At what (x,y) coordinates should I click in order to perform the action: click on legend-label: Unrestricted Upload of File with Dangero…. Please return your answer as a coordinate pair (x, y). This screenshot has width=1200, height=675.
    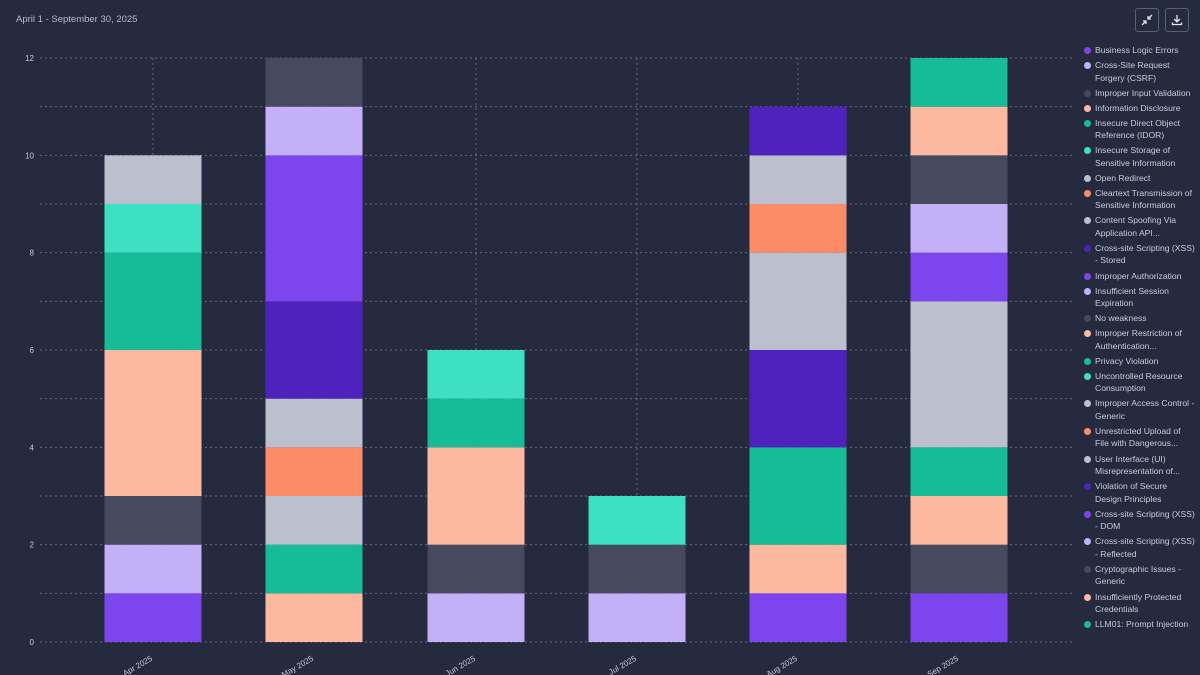
    Looking at the image, I should click on (1138, 437).